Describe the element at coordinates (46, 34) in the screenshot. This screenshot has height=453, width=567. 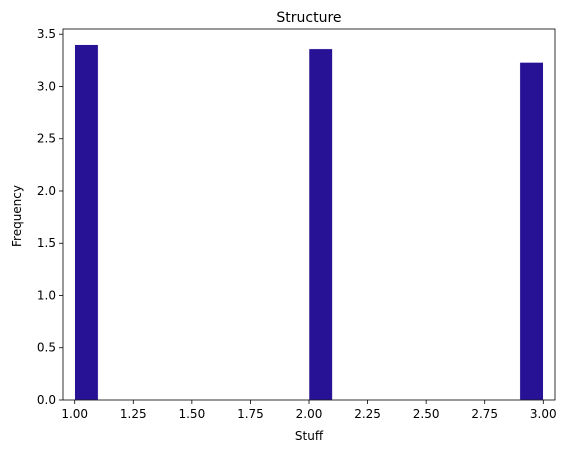
I see `y-tick-label: 3.5` at that location.